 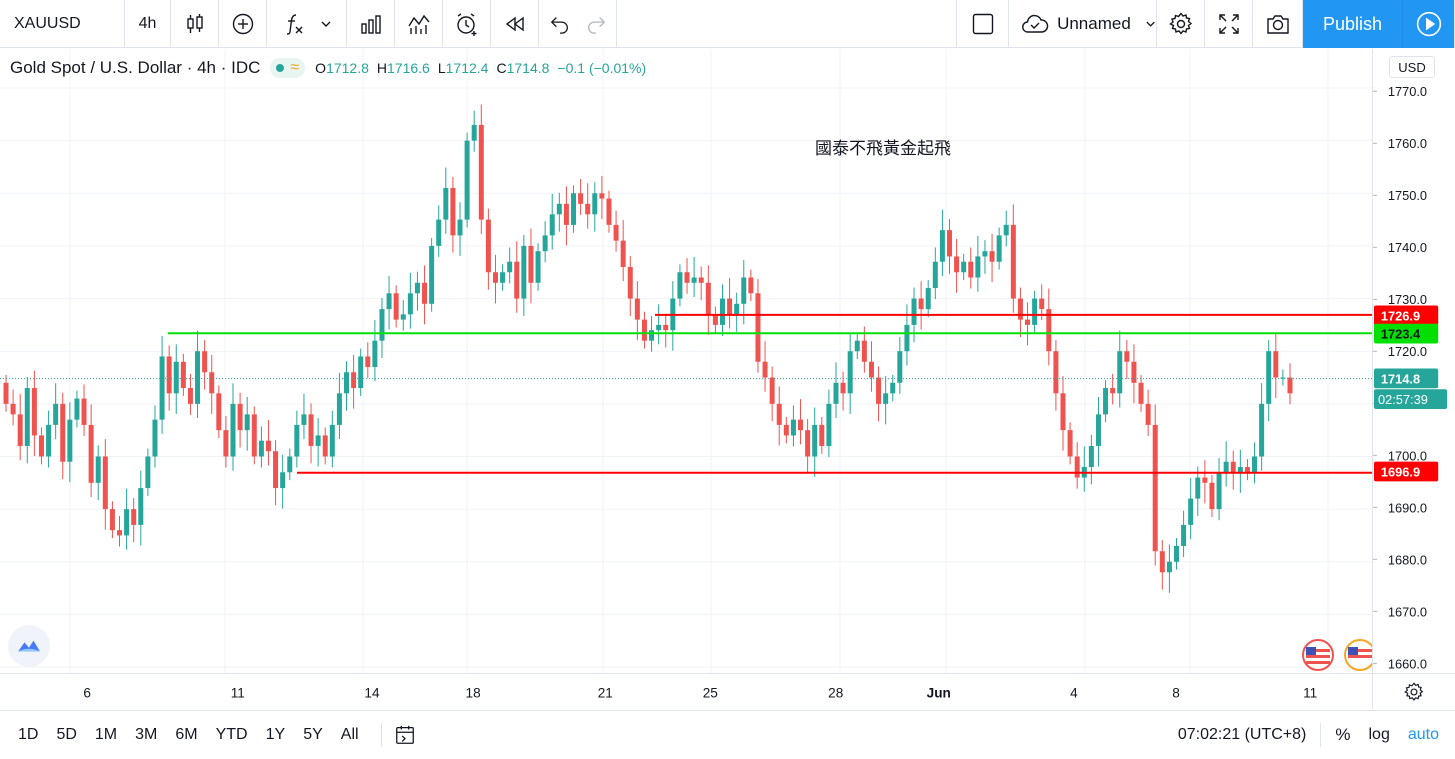 I want to click on bar-chart-icon, so click(x=371, y=24).